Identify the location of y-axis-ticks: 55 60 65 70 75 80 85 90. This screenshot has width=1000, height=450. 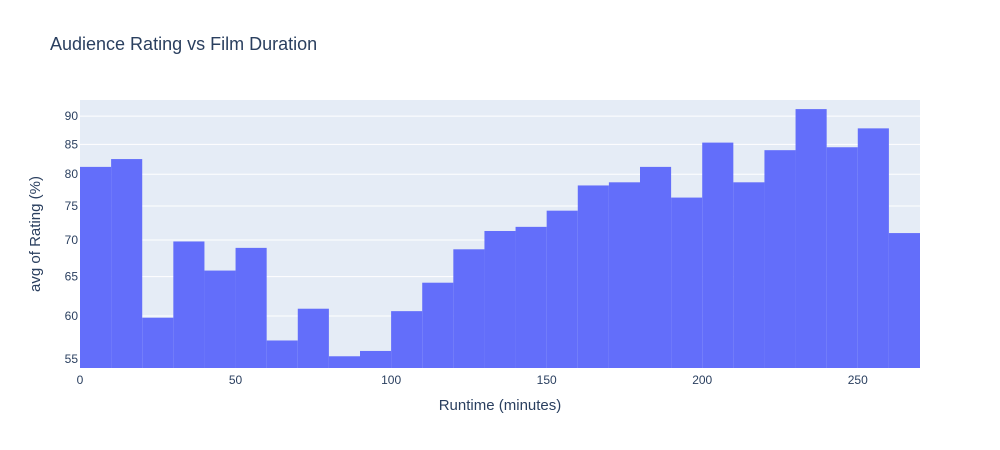
(72, 237).